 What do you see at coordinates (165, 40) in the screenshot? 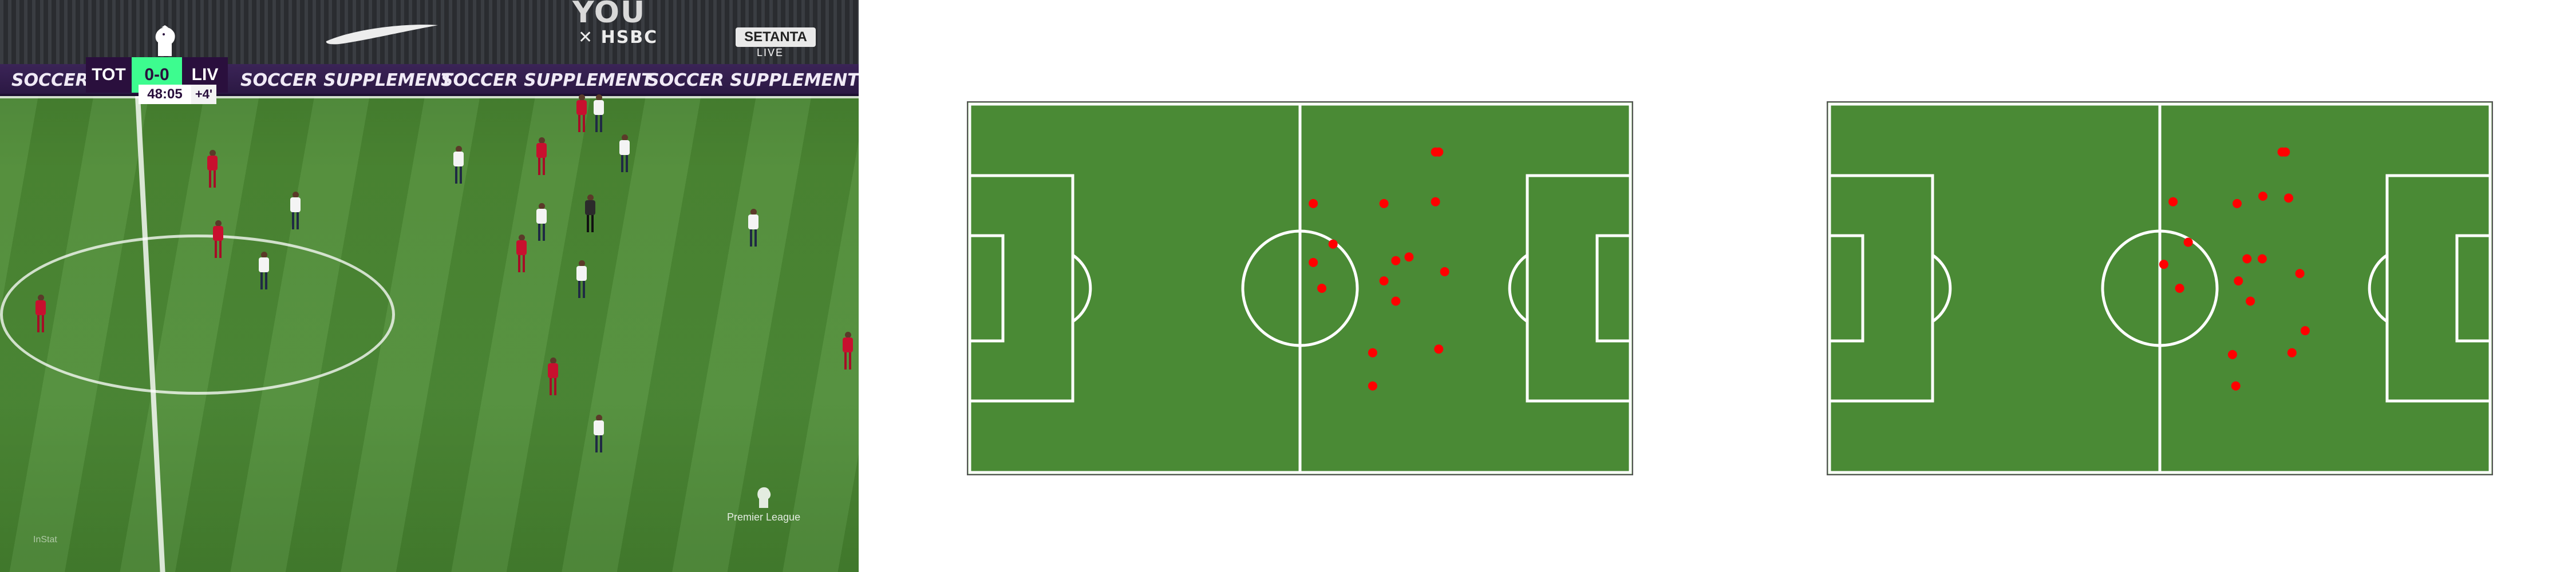
I see `premier-league-lion-icon` at bounding box center [165, 40].